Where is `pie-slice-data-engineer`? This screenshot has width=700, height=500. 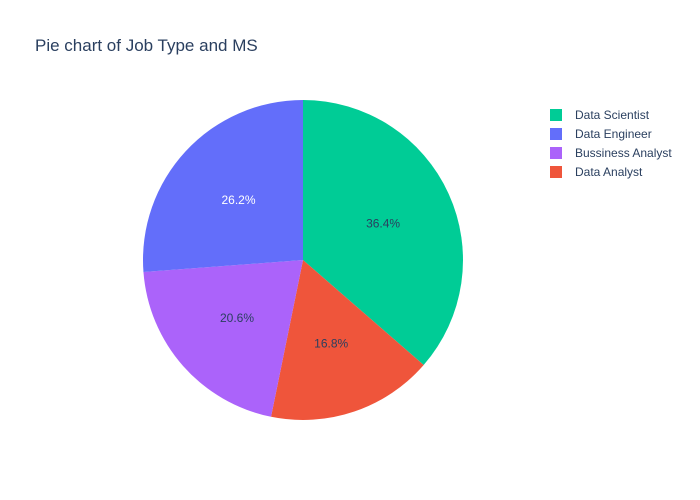 pie-slice-data-engineer is located at coordinates (222, 186).